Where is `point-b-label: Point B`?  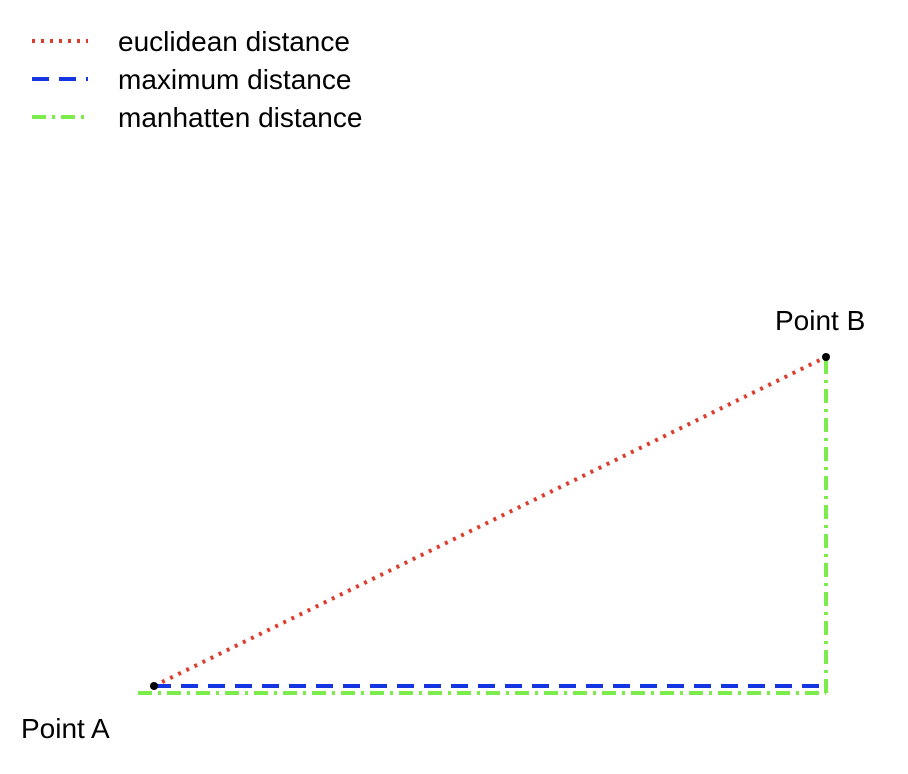 point-b-label: Point B is located at coordinates (820, 320).